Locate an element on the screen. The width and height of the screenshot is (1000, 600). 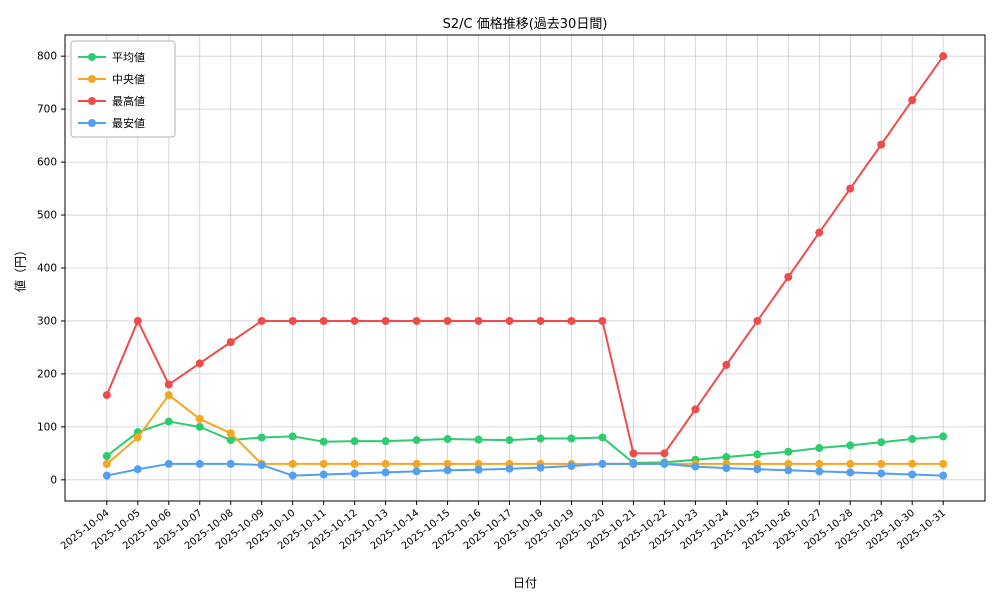
y-axis-ticks: 0 100 200 300 400 500 600 700 800 is located at coordinates (51, 268).